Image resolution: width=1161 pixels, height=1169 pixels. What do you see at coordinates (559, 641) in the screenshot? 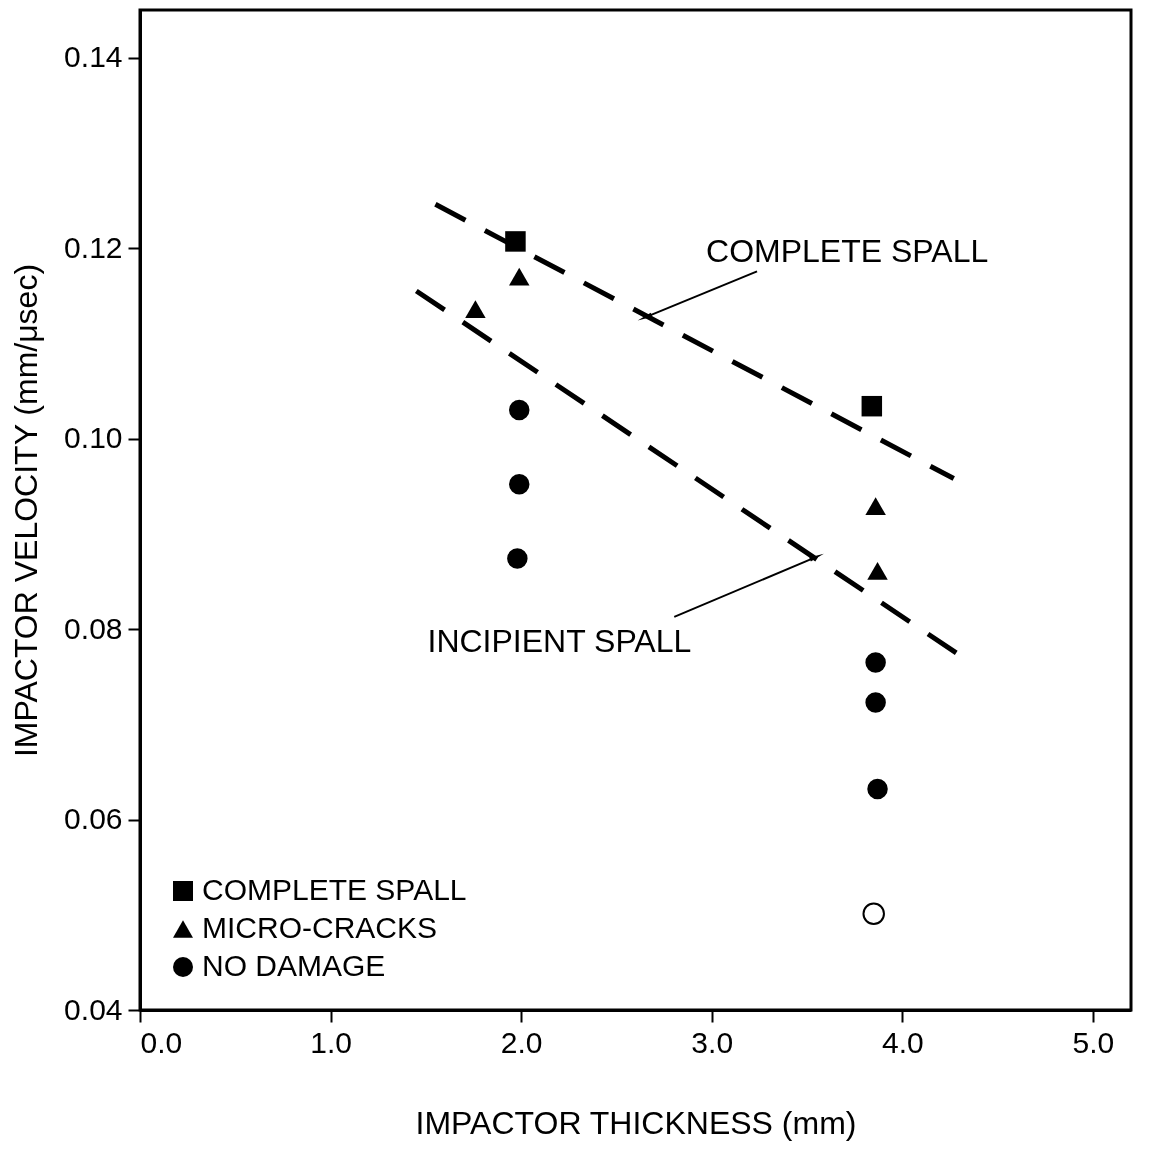
I see `annotation: INCIPIENT SPALL` at bounding box center [559, 641].